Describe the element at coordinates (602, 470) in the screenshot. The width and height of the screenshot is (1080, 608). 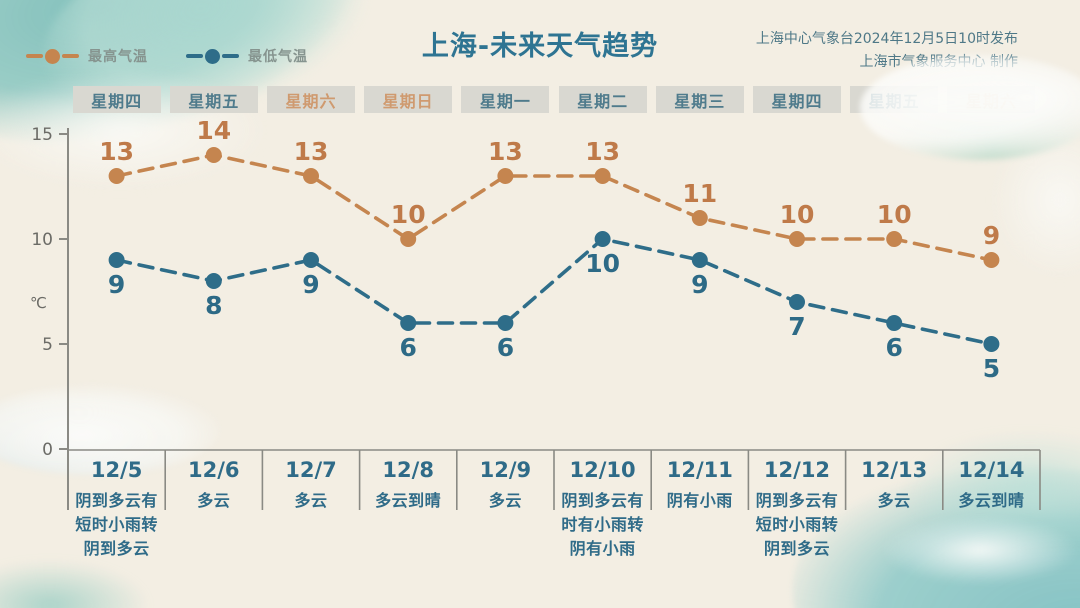
I see `date-label: 12/10` at that location.